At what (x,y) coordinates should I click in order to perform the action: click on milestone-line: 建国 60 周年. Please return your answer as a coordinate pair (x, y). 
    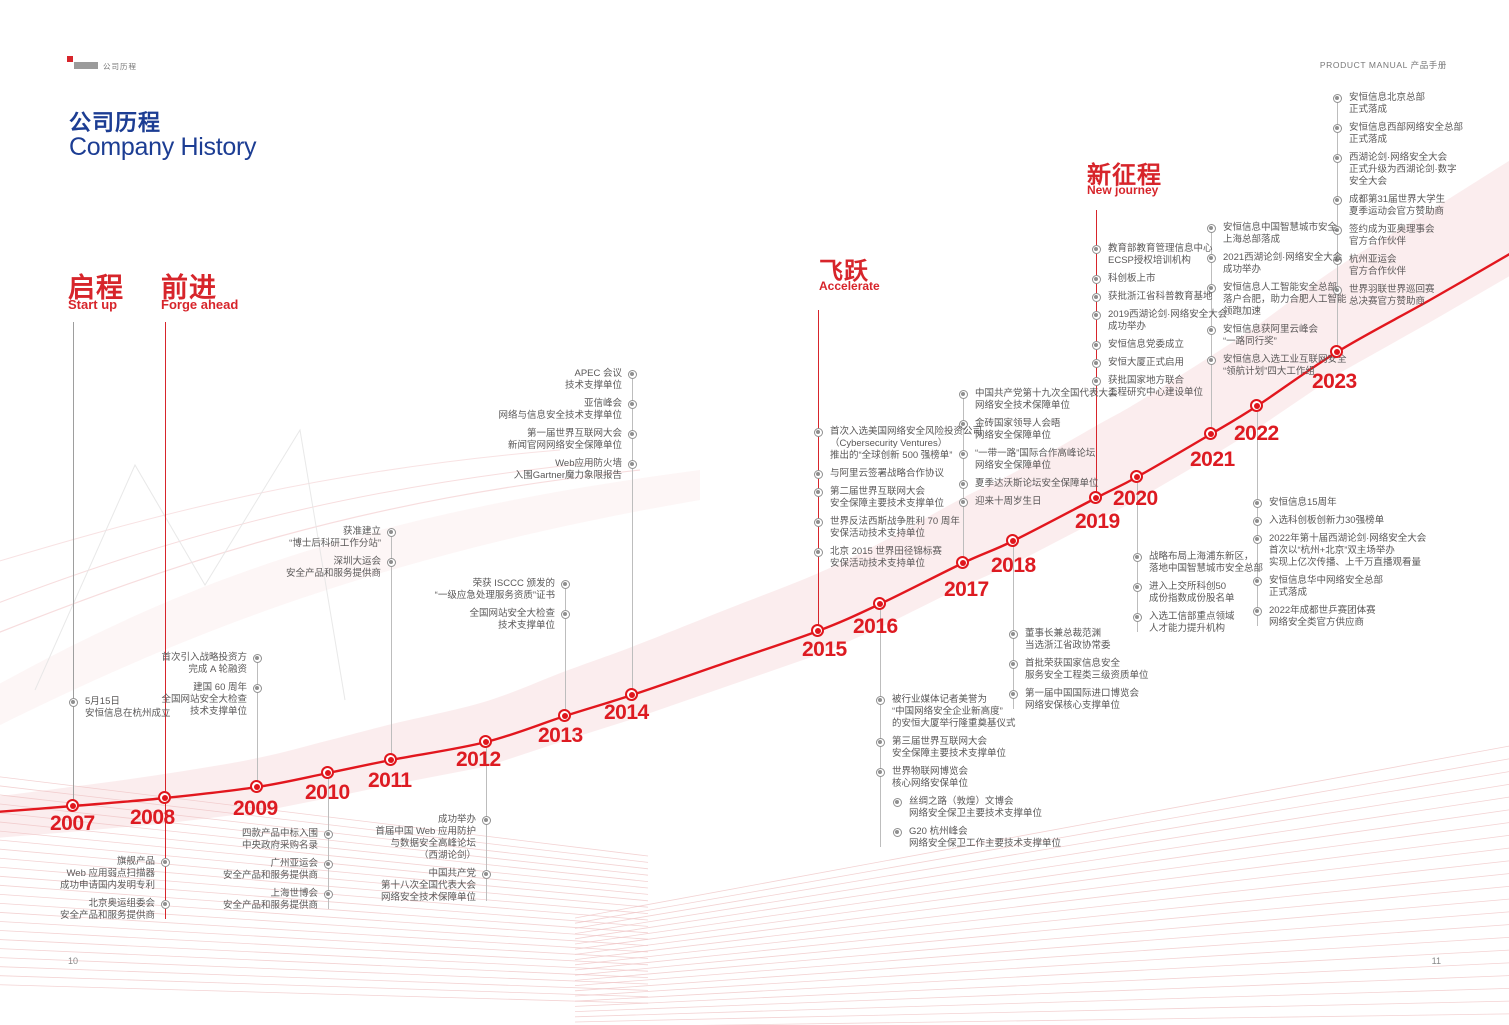
    Looking at the image, I should click on (220, 687).